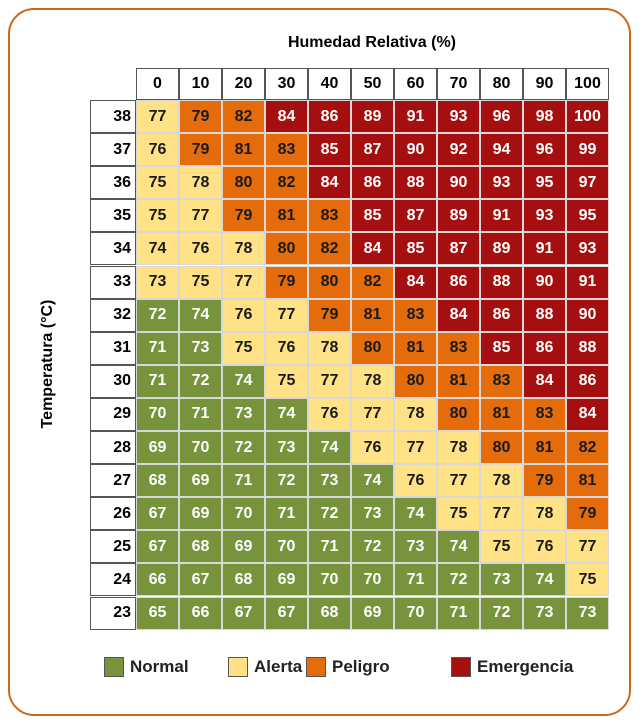 The height and width of the screenshot is (728, 642). Describe the element at coordinates (286, 84) in the screenshot. I see `column-header: 30` at that location.